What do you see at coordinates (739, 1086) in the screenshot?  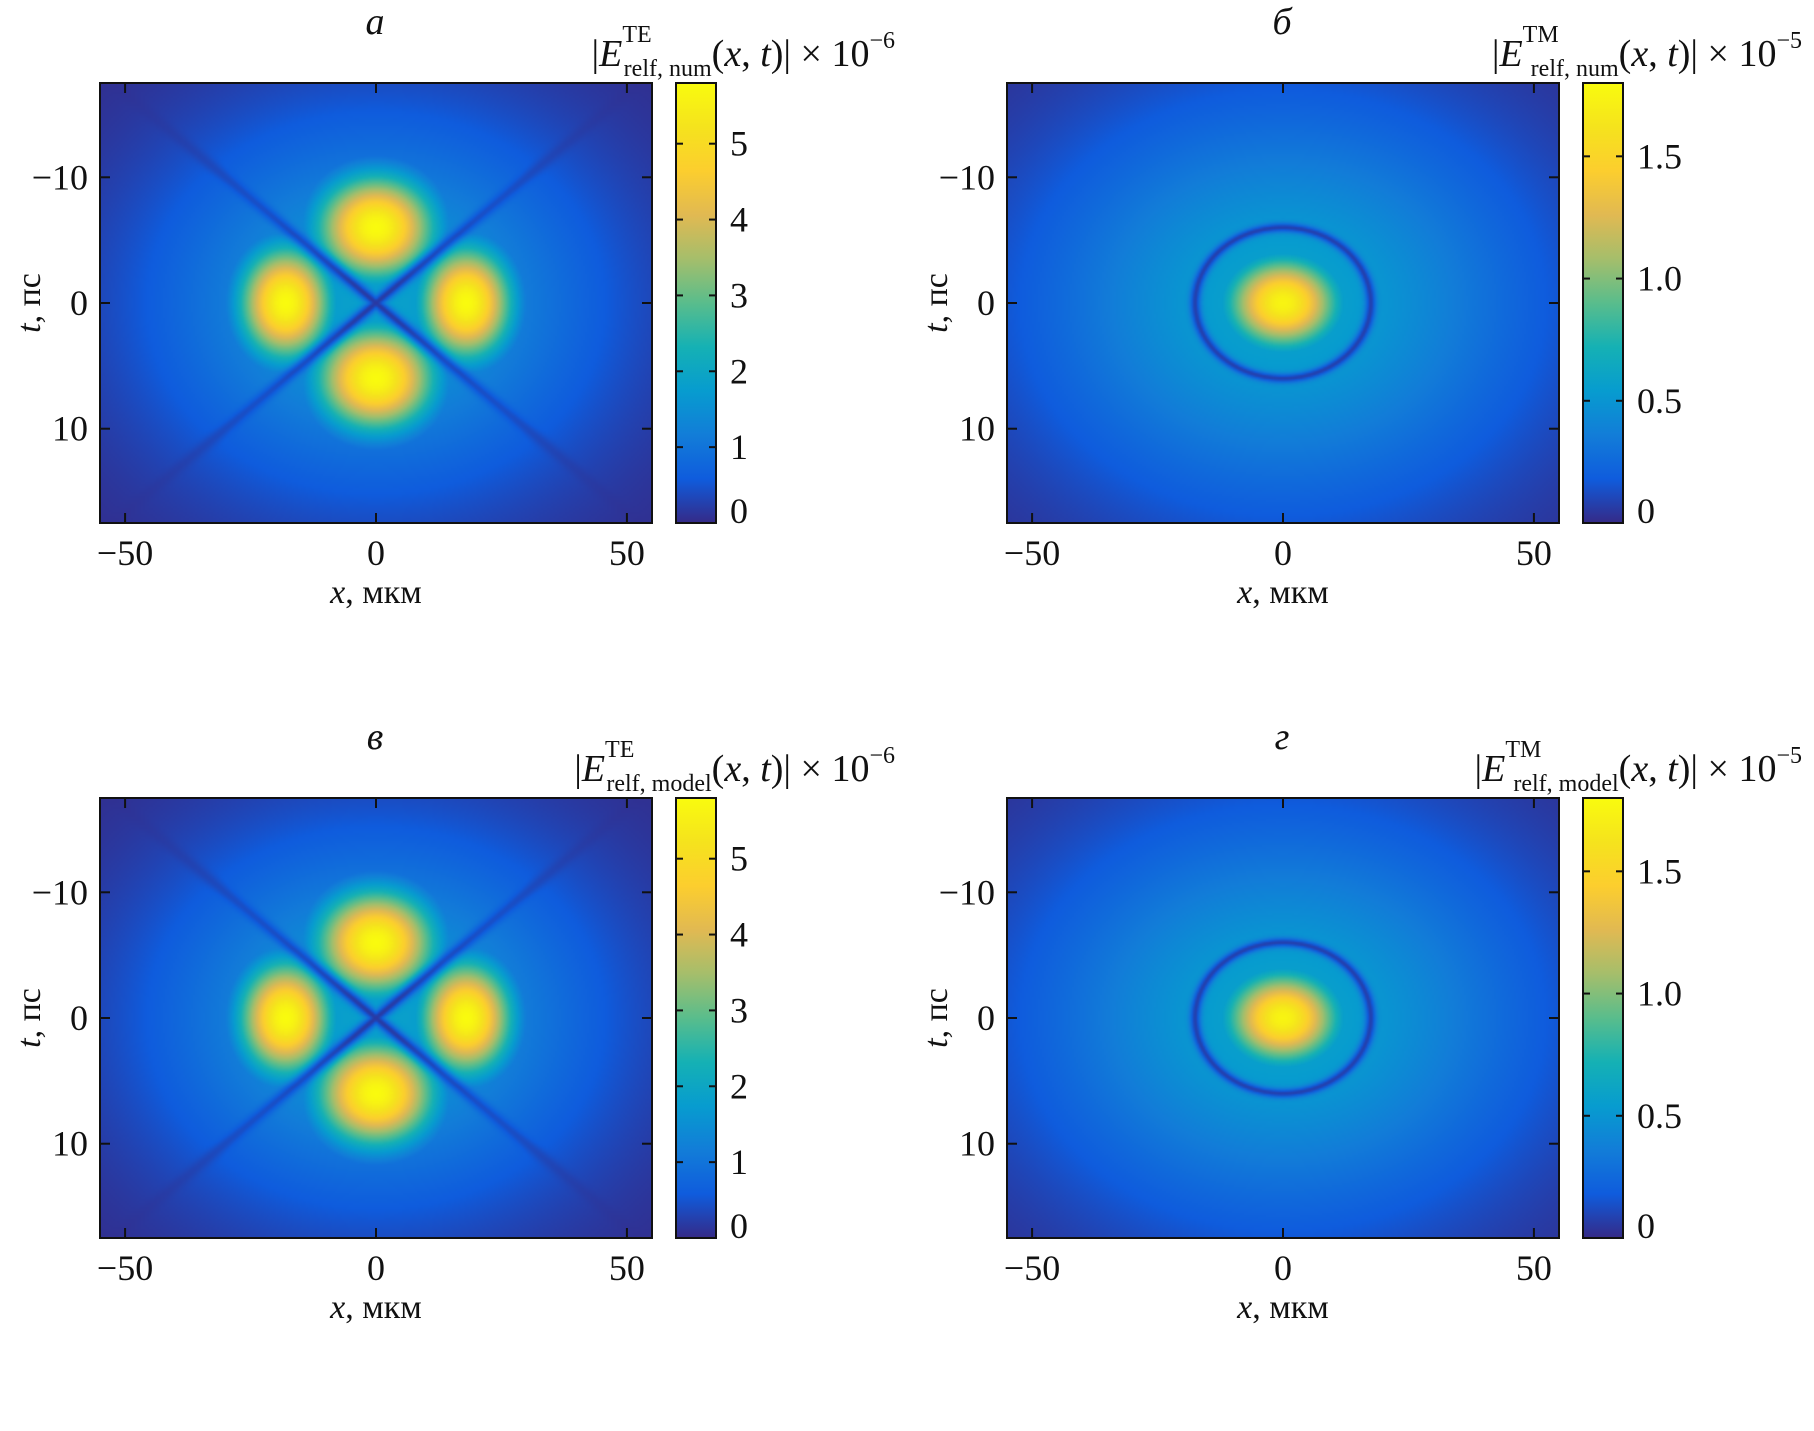 I see `colorbar-tick-label-v: 2` at bounding box center [739, 1086].